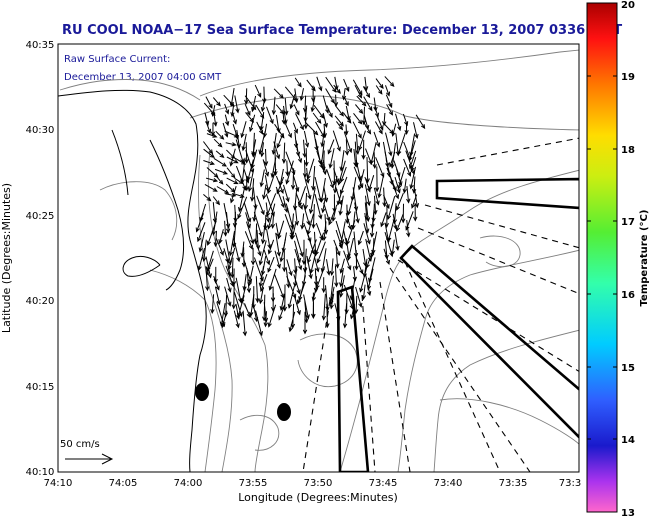 This screenshot has height=518, width=651. What do you see at coordinates (6, 258) in the screenshot?
I see `y-axis-label: Latitude (Degrees:Minutes)` at bounding box center [6, 258].